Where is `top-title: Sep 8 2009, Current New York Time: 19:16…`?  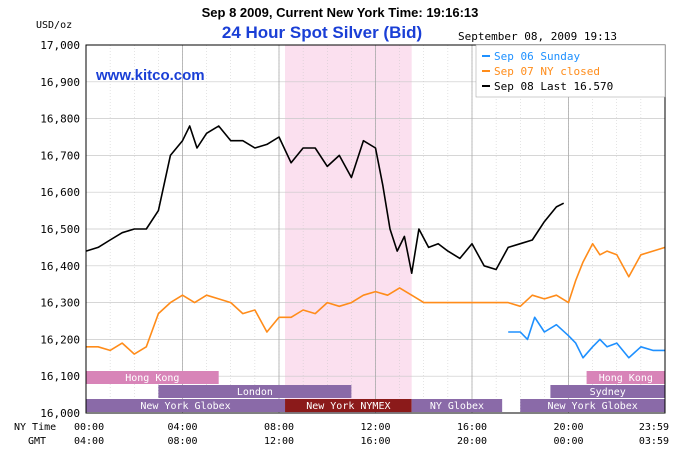
top-title: Sep 8 2009, Current New York Time: 19:16… is located at coordinates (340, 12).